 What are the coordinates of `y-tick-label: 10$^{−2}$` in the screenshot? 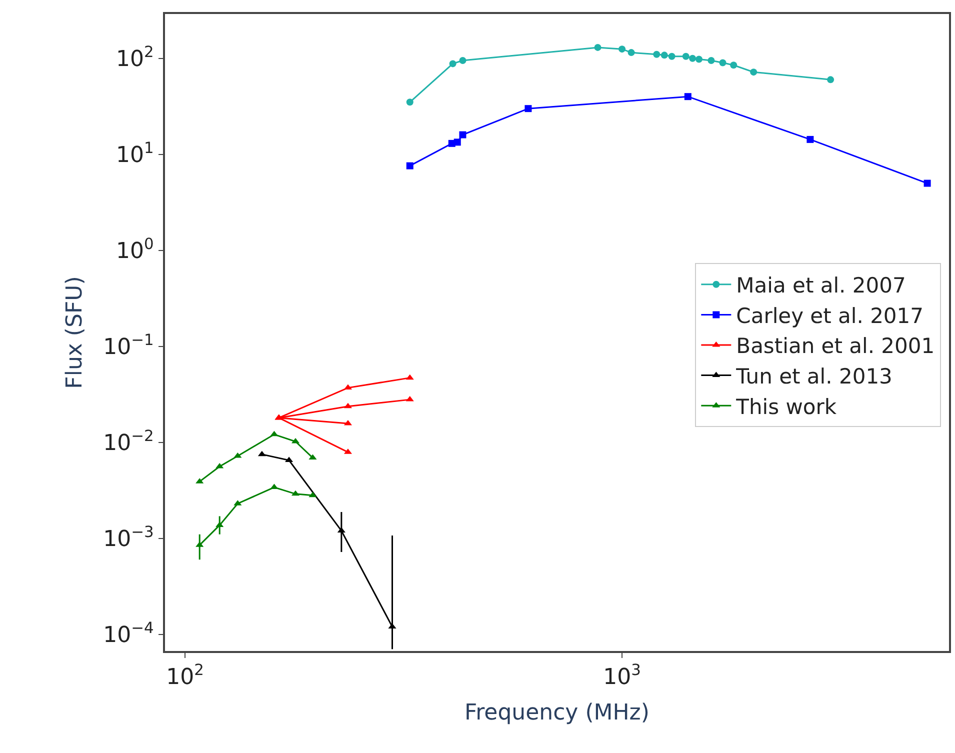 It's located at (128, 441).